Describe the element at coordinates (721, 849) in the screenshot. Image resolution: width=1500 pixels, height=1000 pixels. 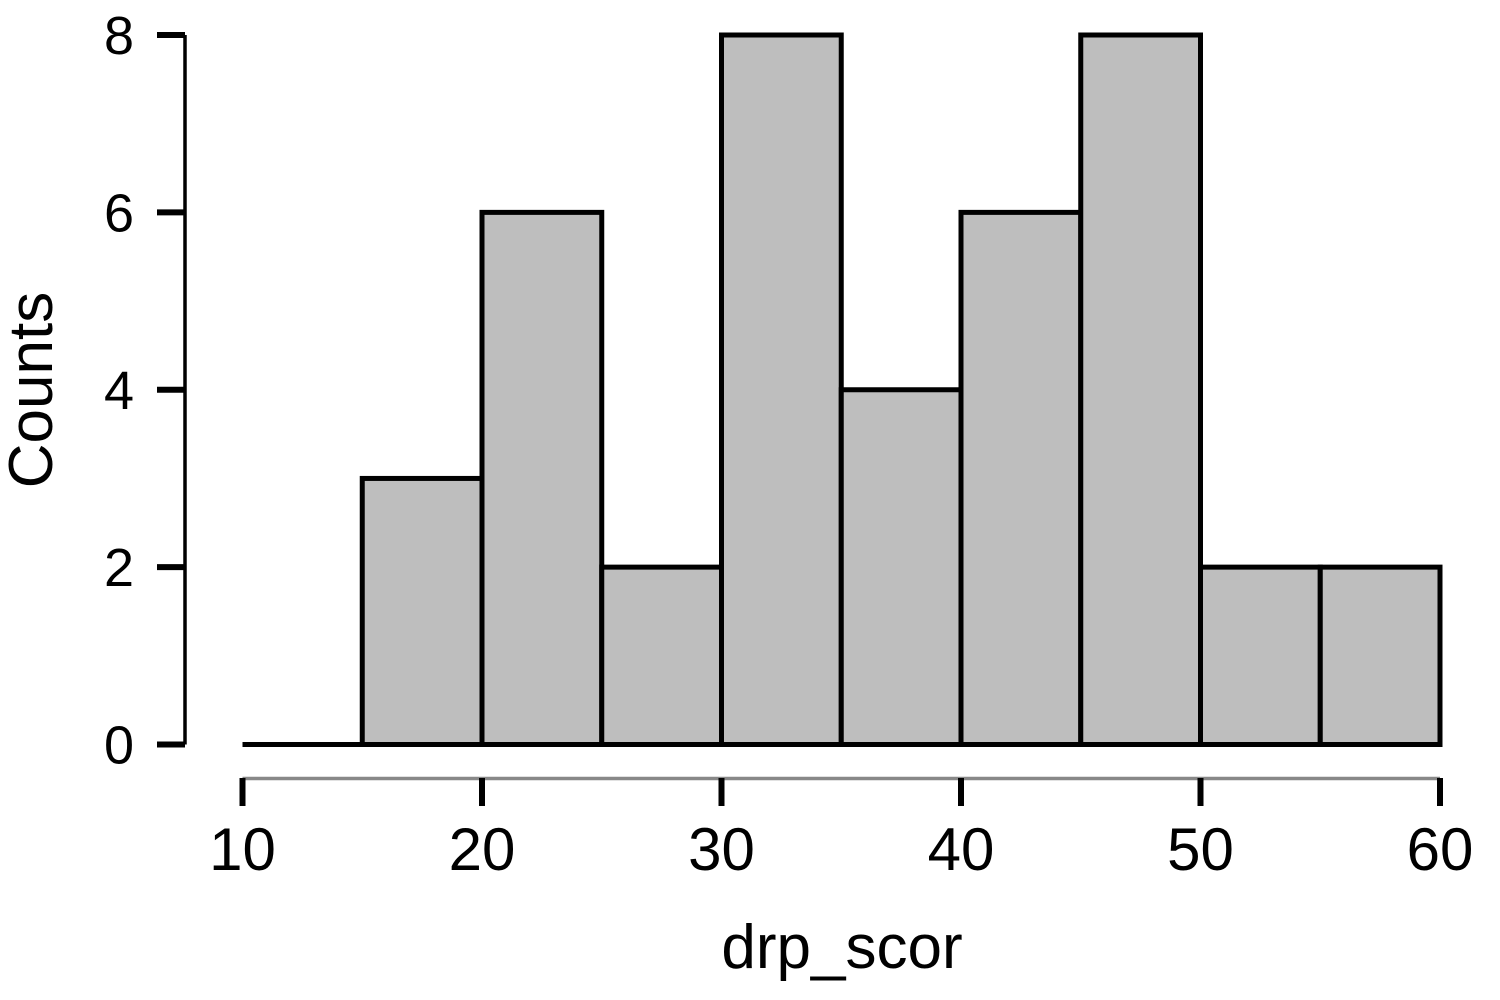
I see `x-axis-tick-label: 30` at that location.